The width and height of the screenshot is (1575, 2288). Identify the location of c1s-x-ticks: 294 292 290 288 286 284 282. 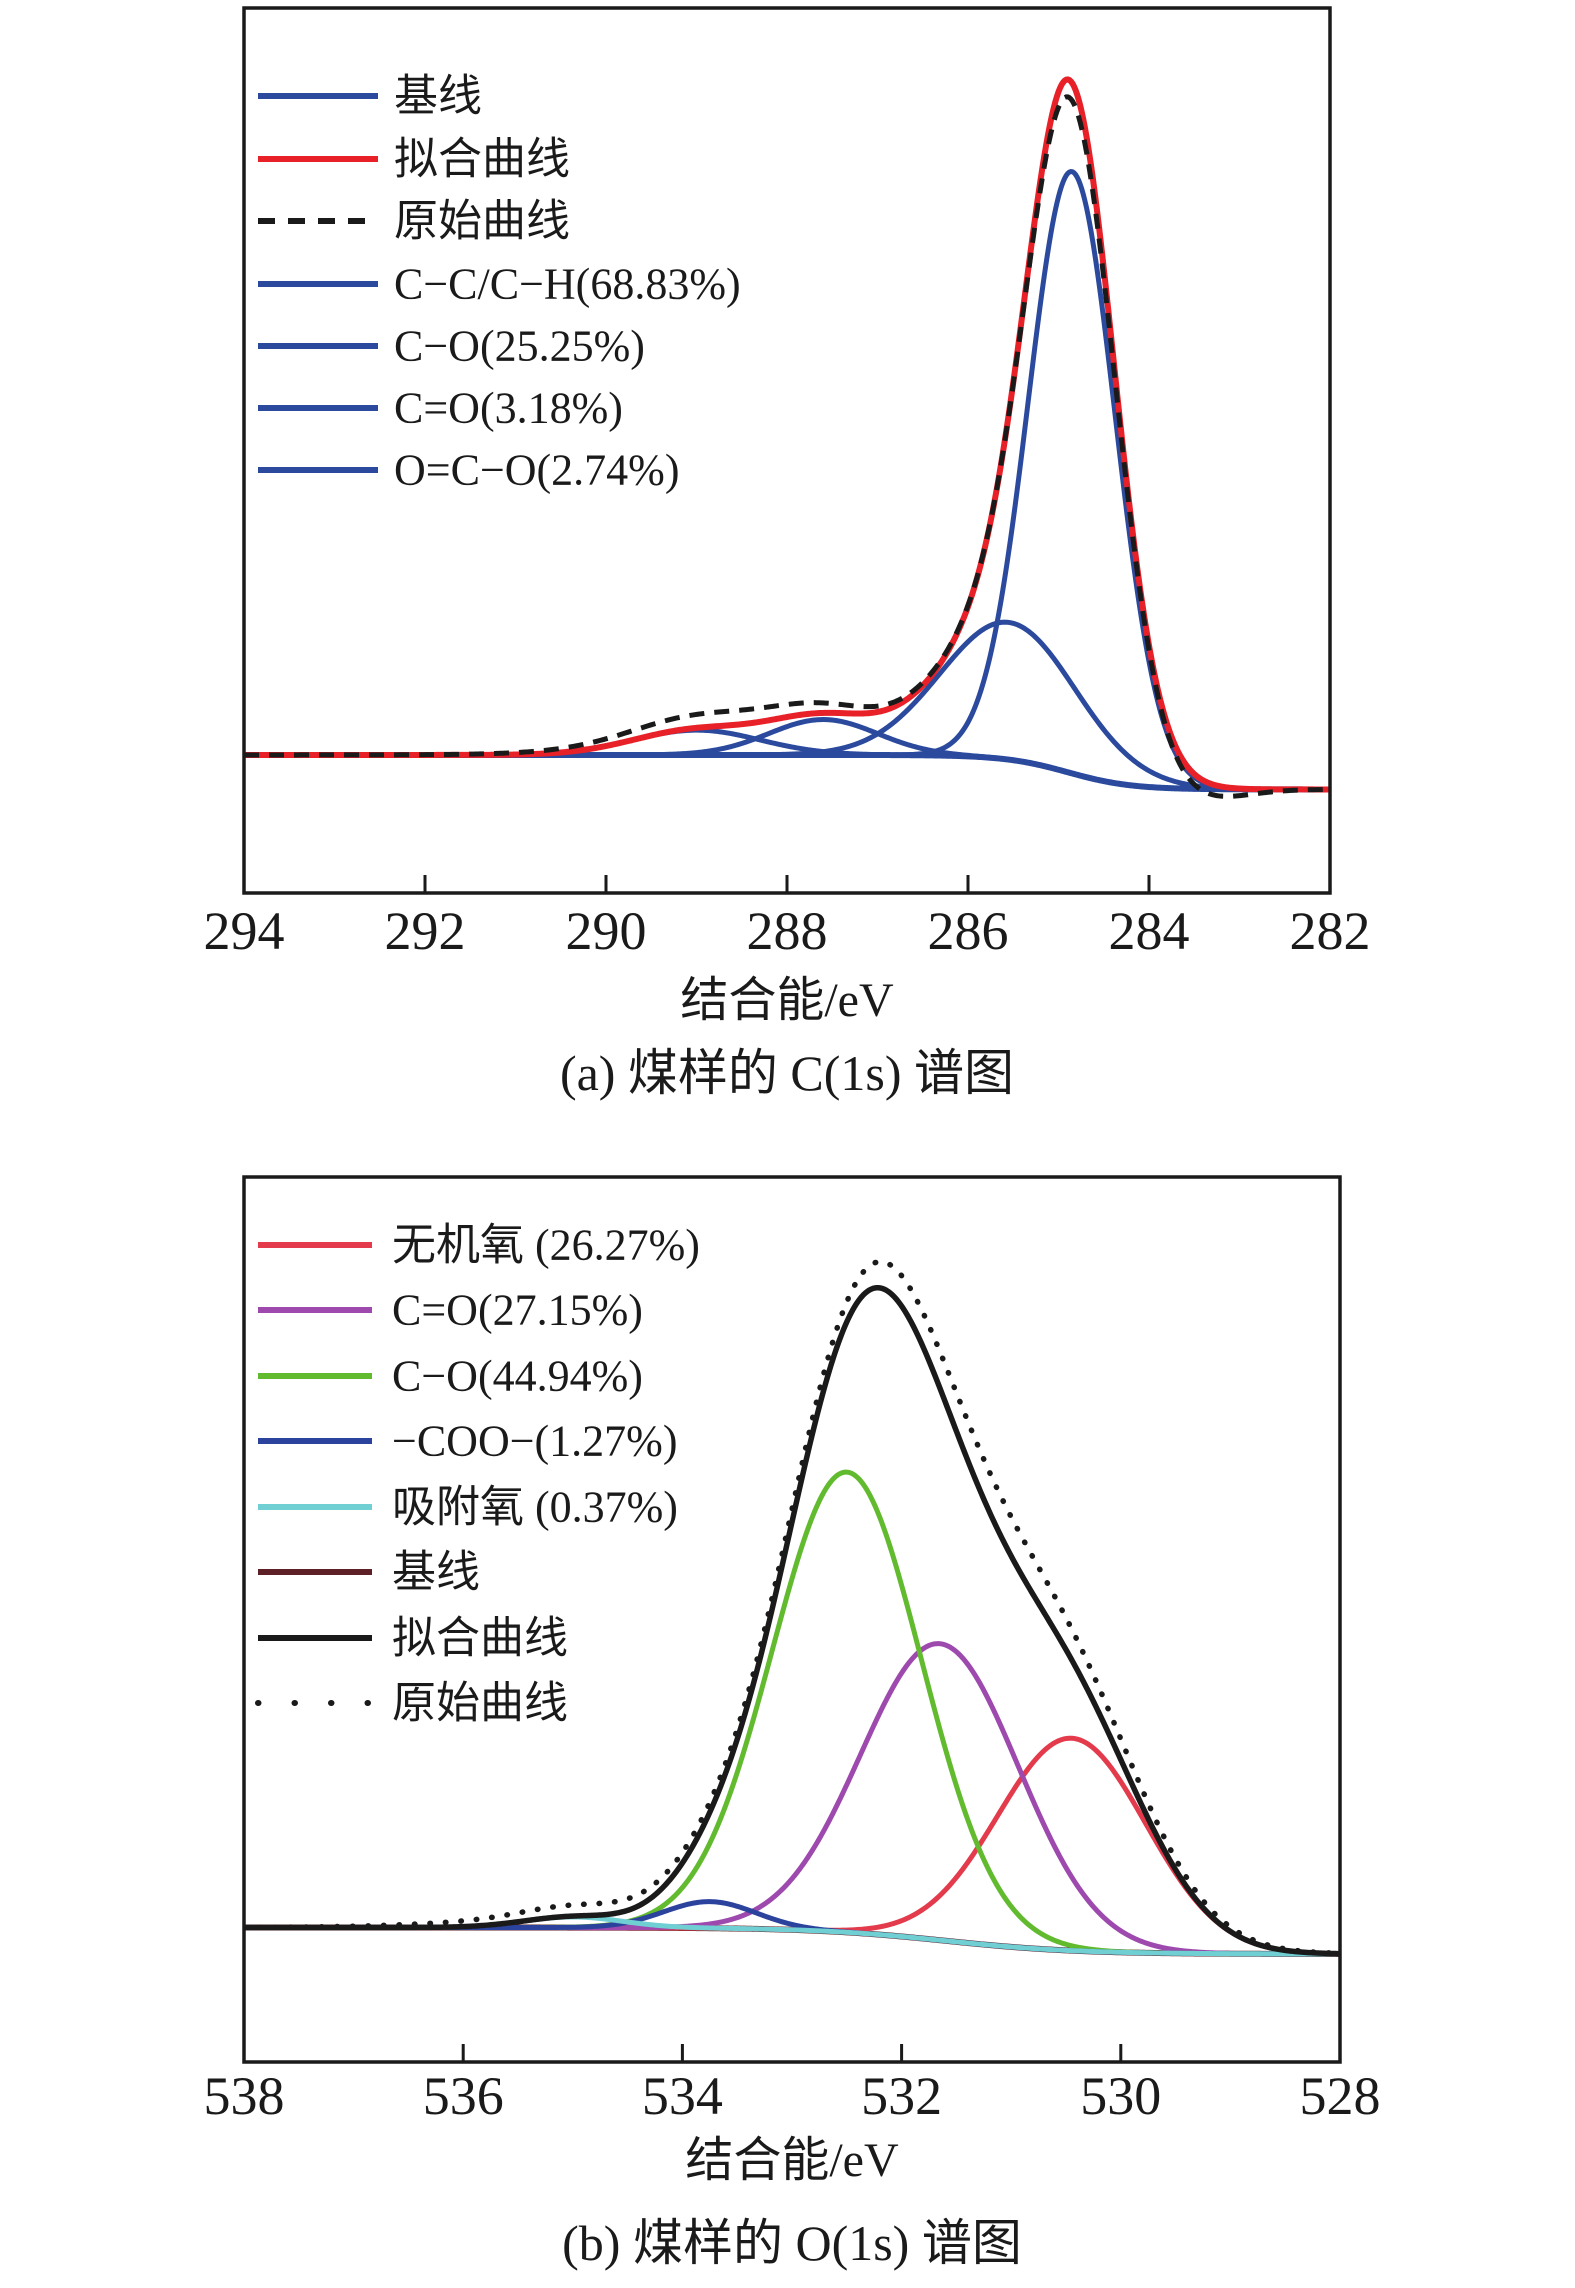
(787, 918).